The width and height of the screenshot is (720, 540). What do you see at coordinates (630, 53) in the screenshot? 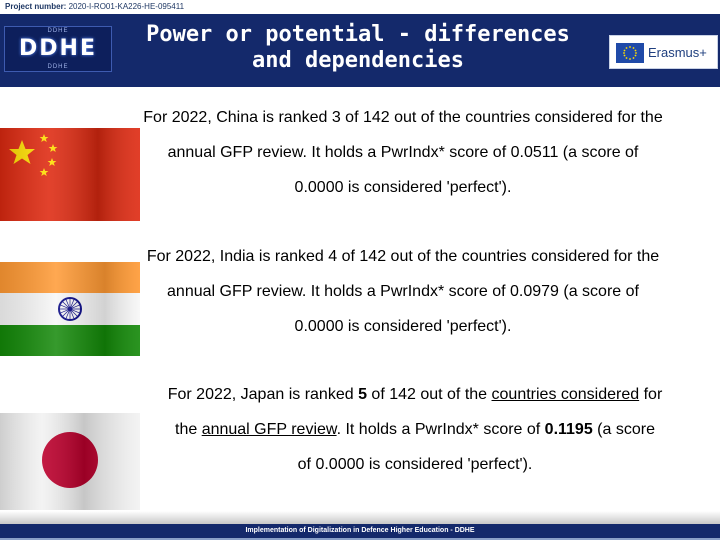
I see `eu-flag-icon` at bounding box center [630, 53].